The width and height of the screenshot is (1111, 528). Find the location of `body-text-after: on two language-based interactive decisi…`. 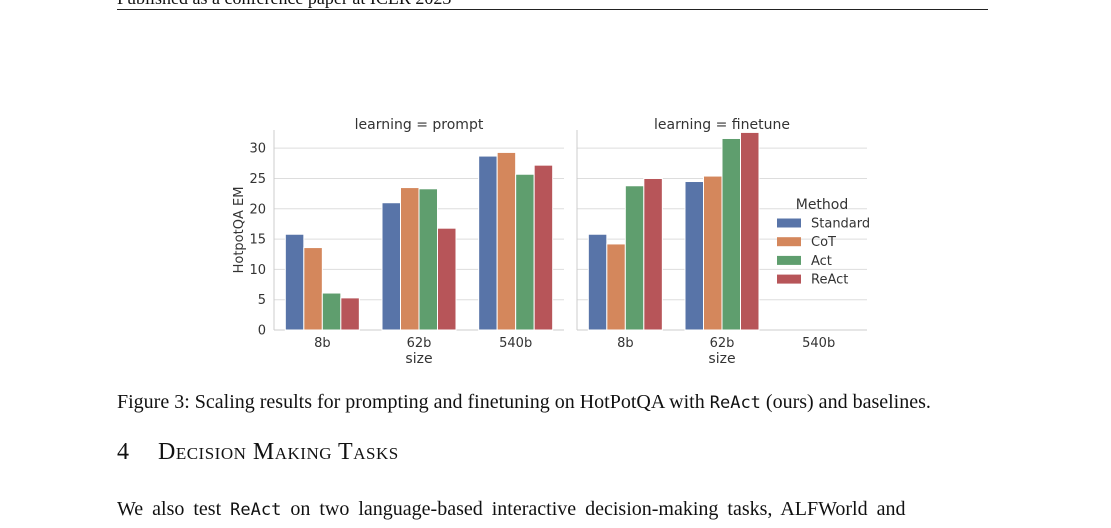

body-text-after: on two language-based interactive decisi… is located at coordinates (593, 509).